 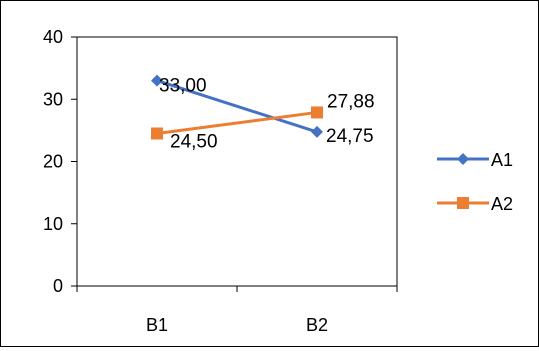 What do you see at coordinates (53, 162) in the screenshot?
I see `y-tick-label: 20` at bounding box center [53, 162].